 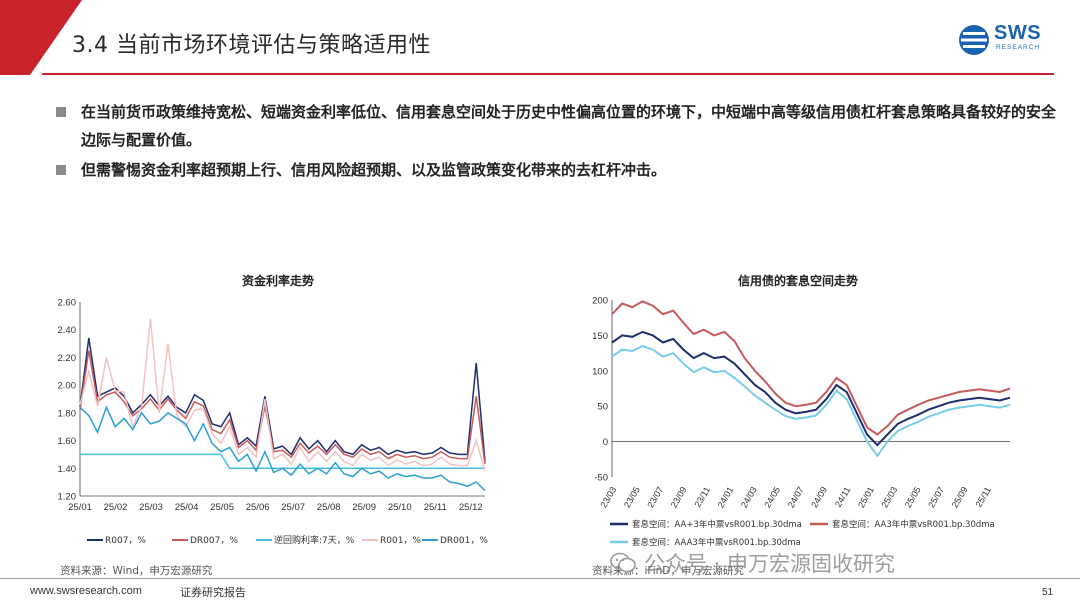 I want to click on y-tick-label: 2.60, so click(x=67, y=303).